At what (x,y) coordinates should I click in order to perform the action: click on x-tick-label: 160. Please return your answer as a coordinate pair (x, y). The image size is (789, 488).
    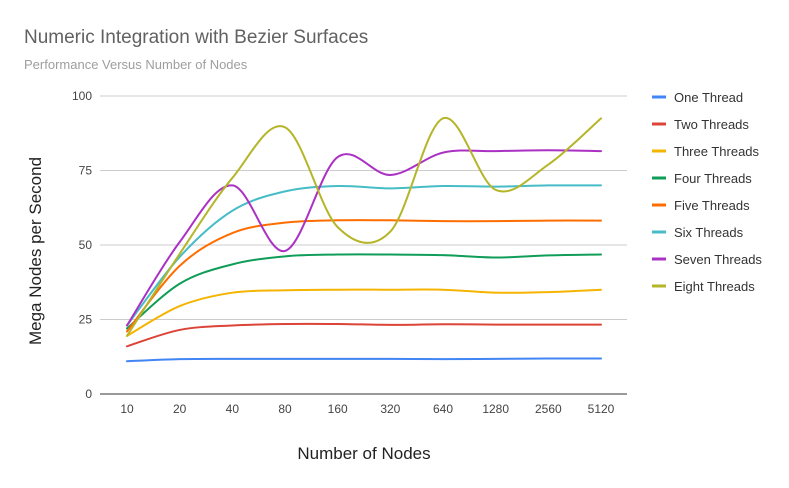
    Looking at the image, I should click on (338, 409).